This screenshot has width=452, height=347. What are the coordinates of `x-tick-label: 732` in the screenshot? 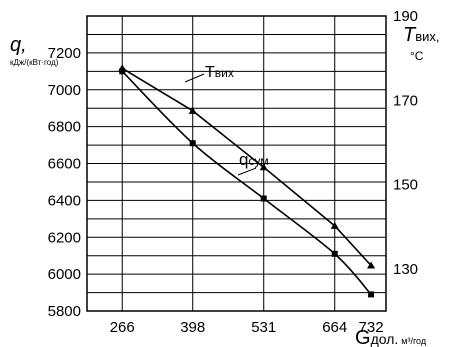 It's located at (371, 327).